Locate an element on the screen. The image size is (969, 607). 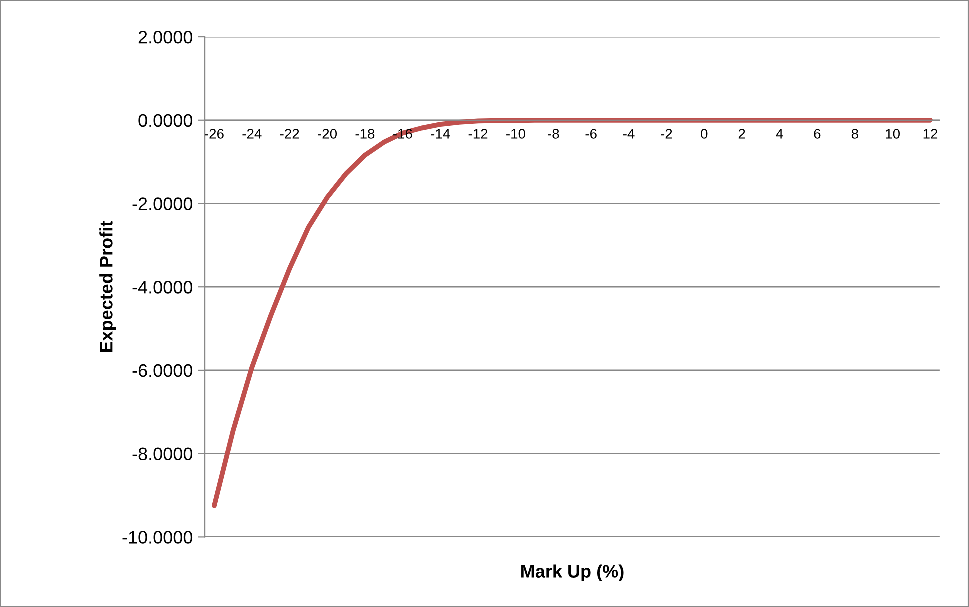
x-tick-label: -12 is located at coordinates (478, 134).